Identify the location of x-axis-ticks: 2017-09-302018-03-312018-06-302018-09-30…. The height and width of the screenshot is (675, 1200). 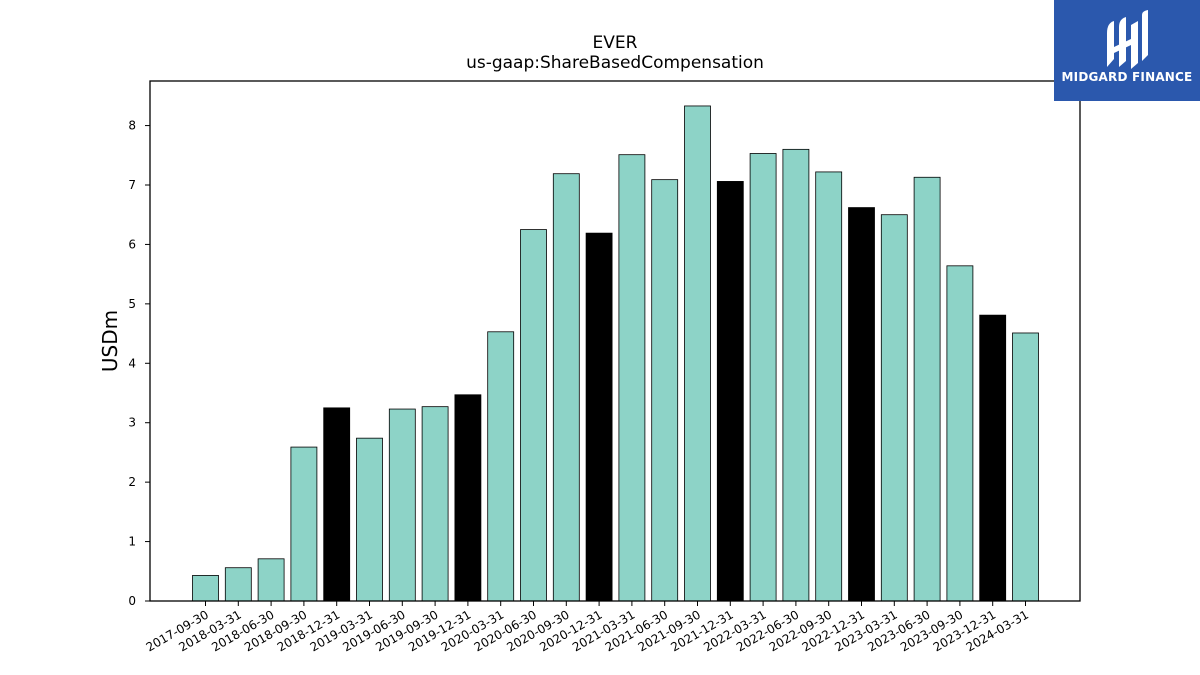
(587, 627).